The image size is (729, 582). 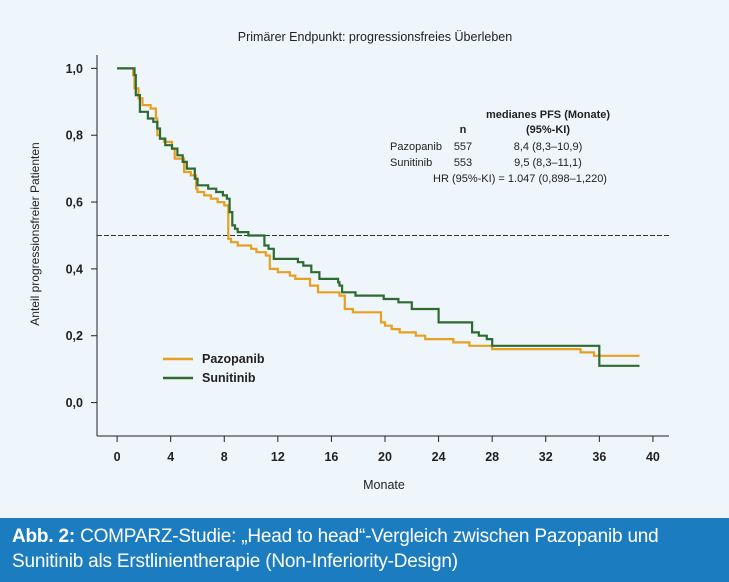 I want to click on annotation-row-pfs: 8,4 (8,3–10,9), so click(x=548, y=147).